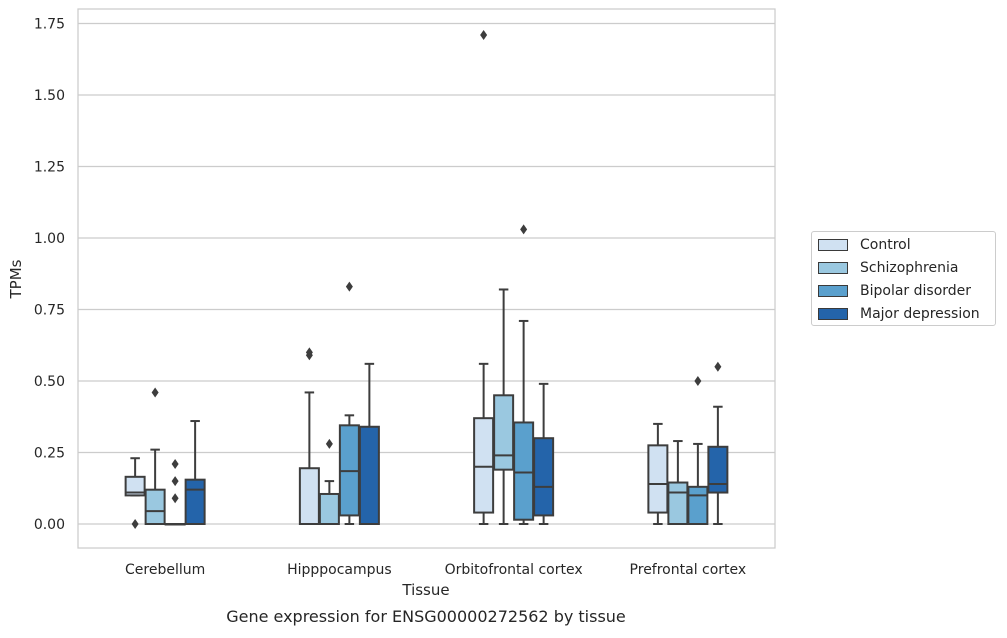  What do you see at coordinates (16, 279) in the screenshot?
I see `y-axis-label: TPMs` at bounding box center [16, 279].